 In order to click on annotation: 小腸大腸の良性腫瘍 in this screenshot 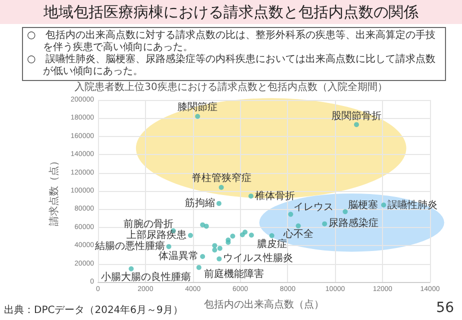, I will do `click(146, 277)`.